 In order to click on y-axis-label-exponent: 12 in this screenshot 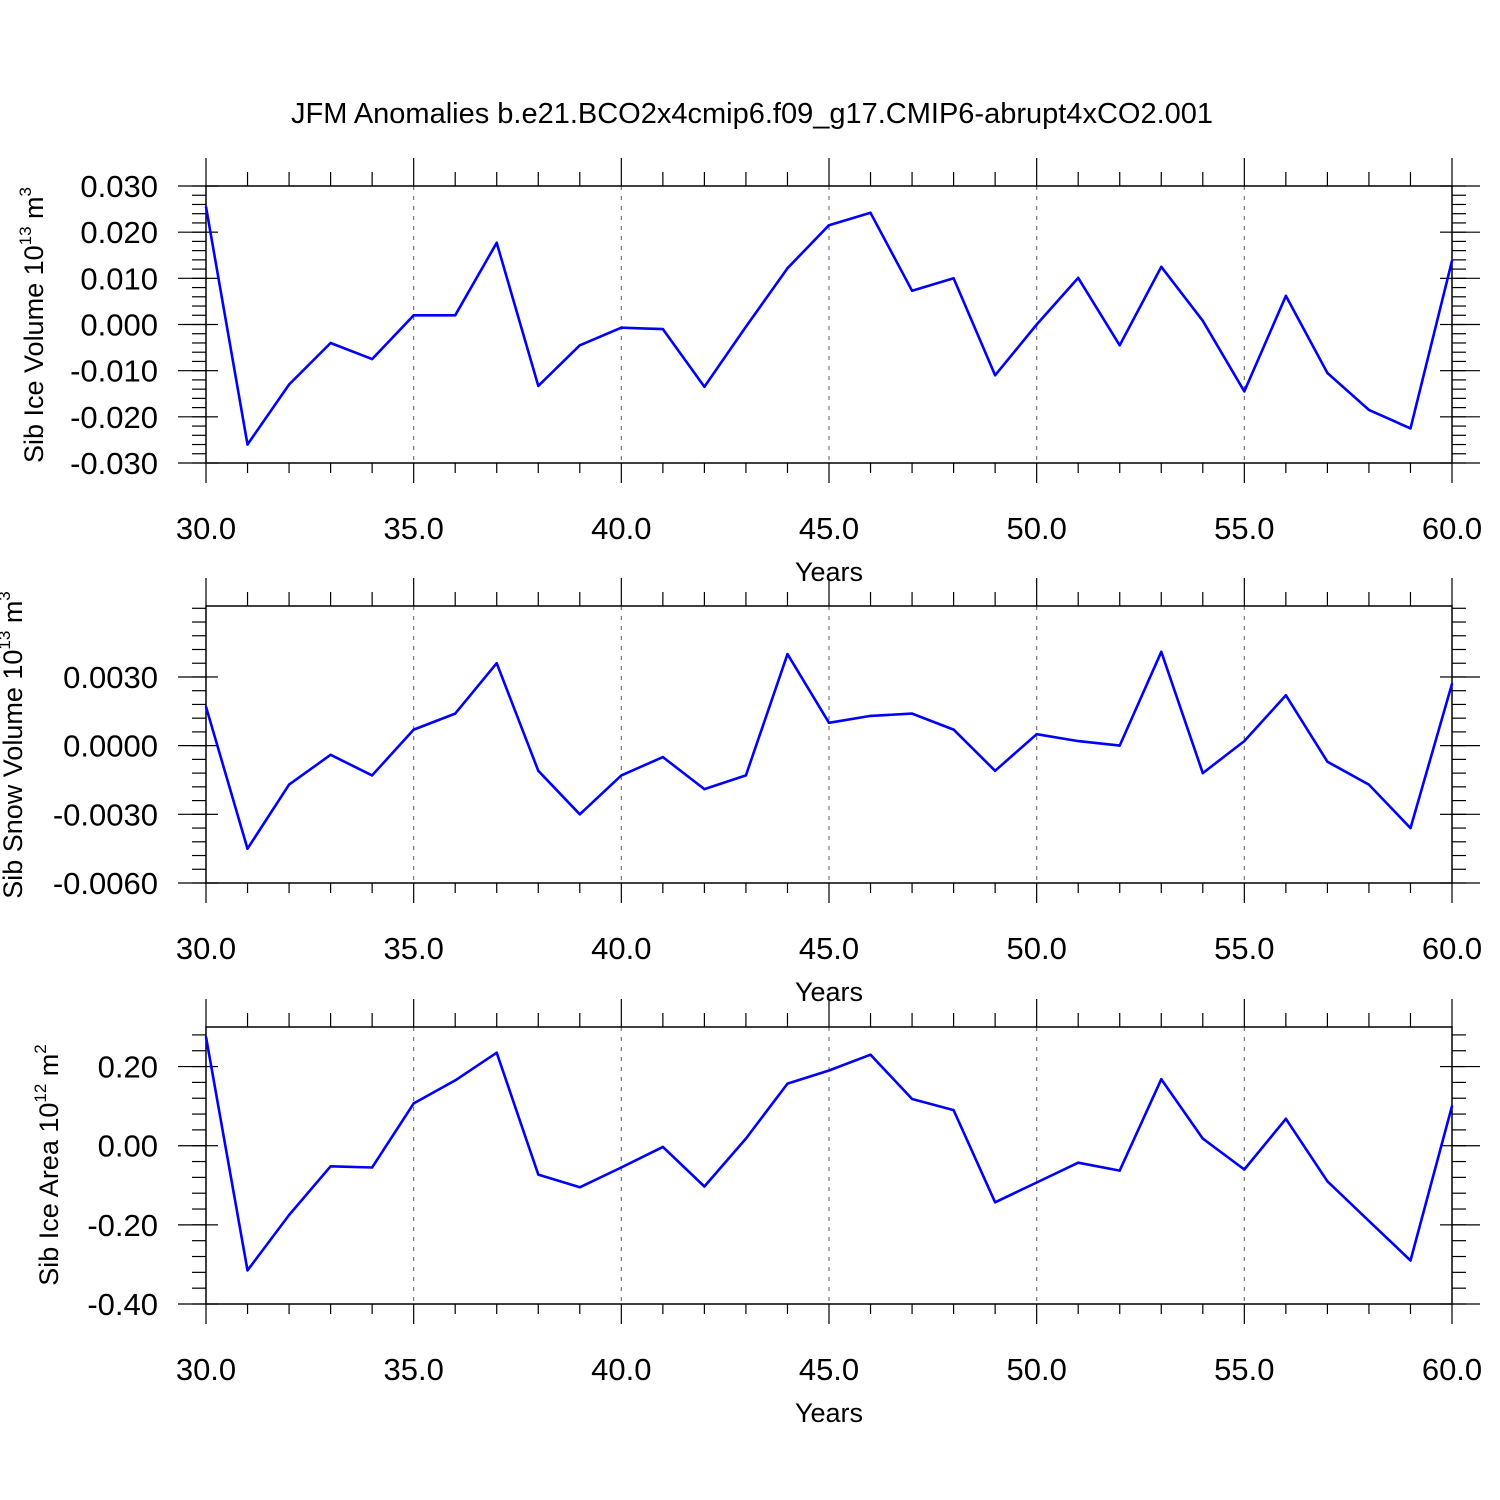, I will do `click(40, 1093)`.